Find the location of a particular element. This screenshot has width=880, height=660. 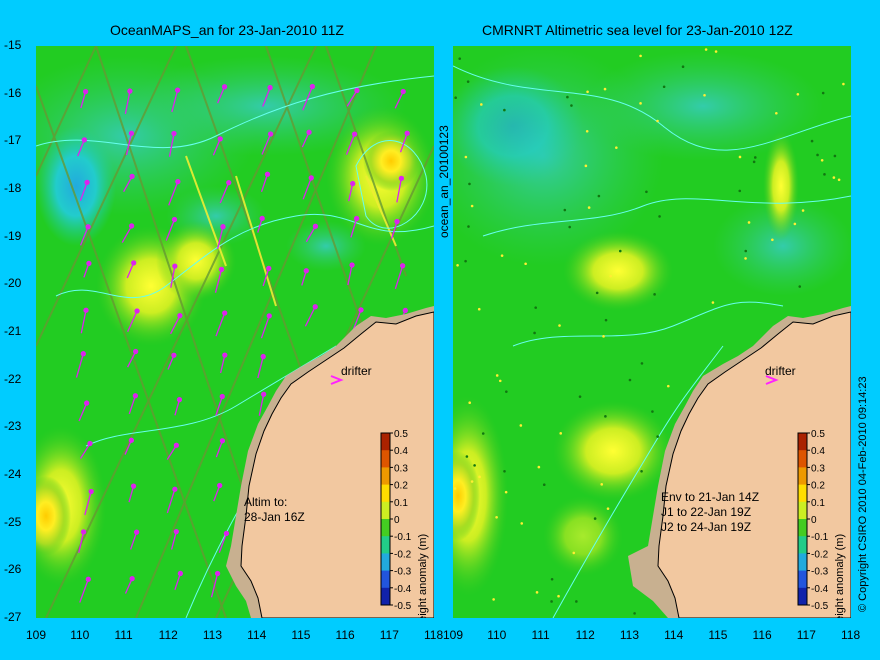

longitude-tick: 114 is located at coordinates (674, 635).